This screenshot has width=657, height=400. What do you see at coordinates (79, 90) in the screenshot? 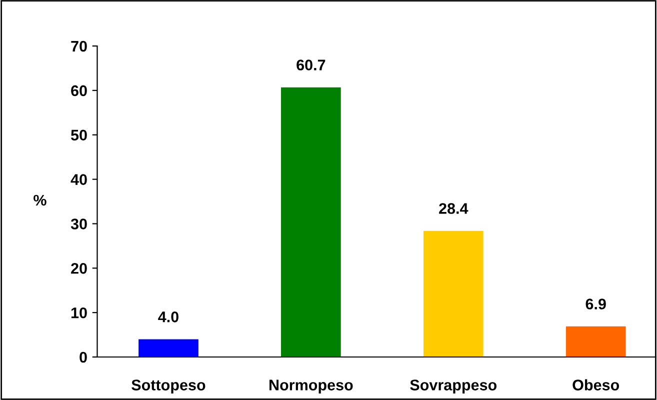
I see `y-tick-label: 60` at bounding box center [79, 90].